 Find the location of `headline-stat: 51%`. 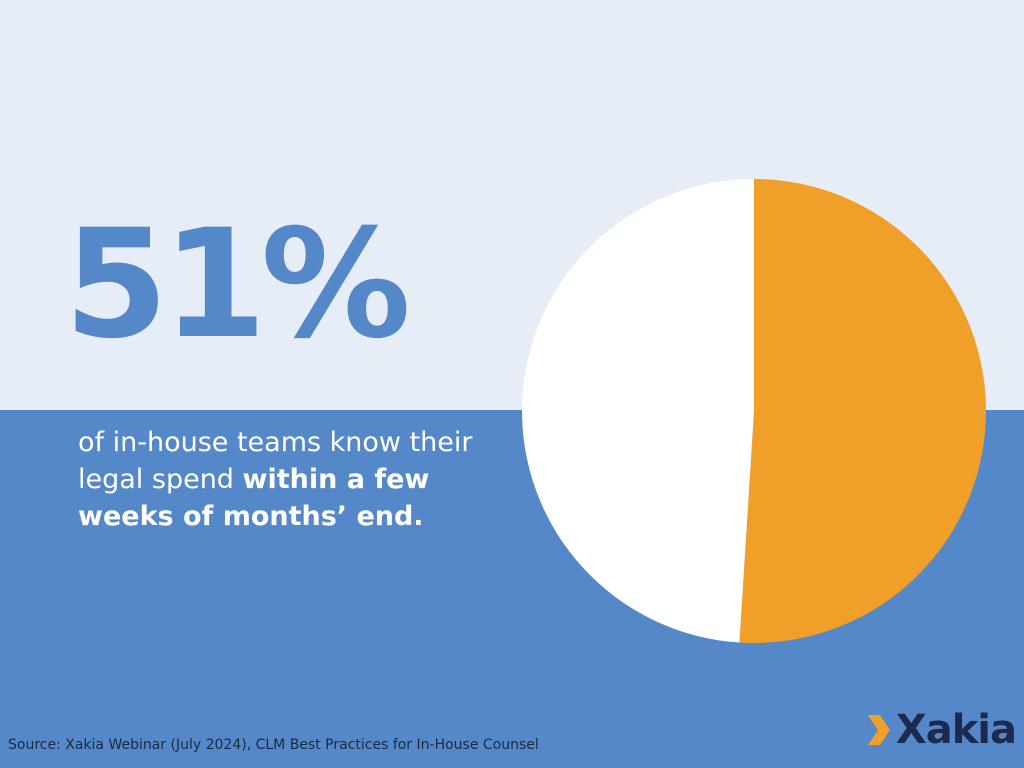

headline-stat: 51% is located at coordinates (237, 285).